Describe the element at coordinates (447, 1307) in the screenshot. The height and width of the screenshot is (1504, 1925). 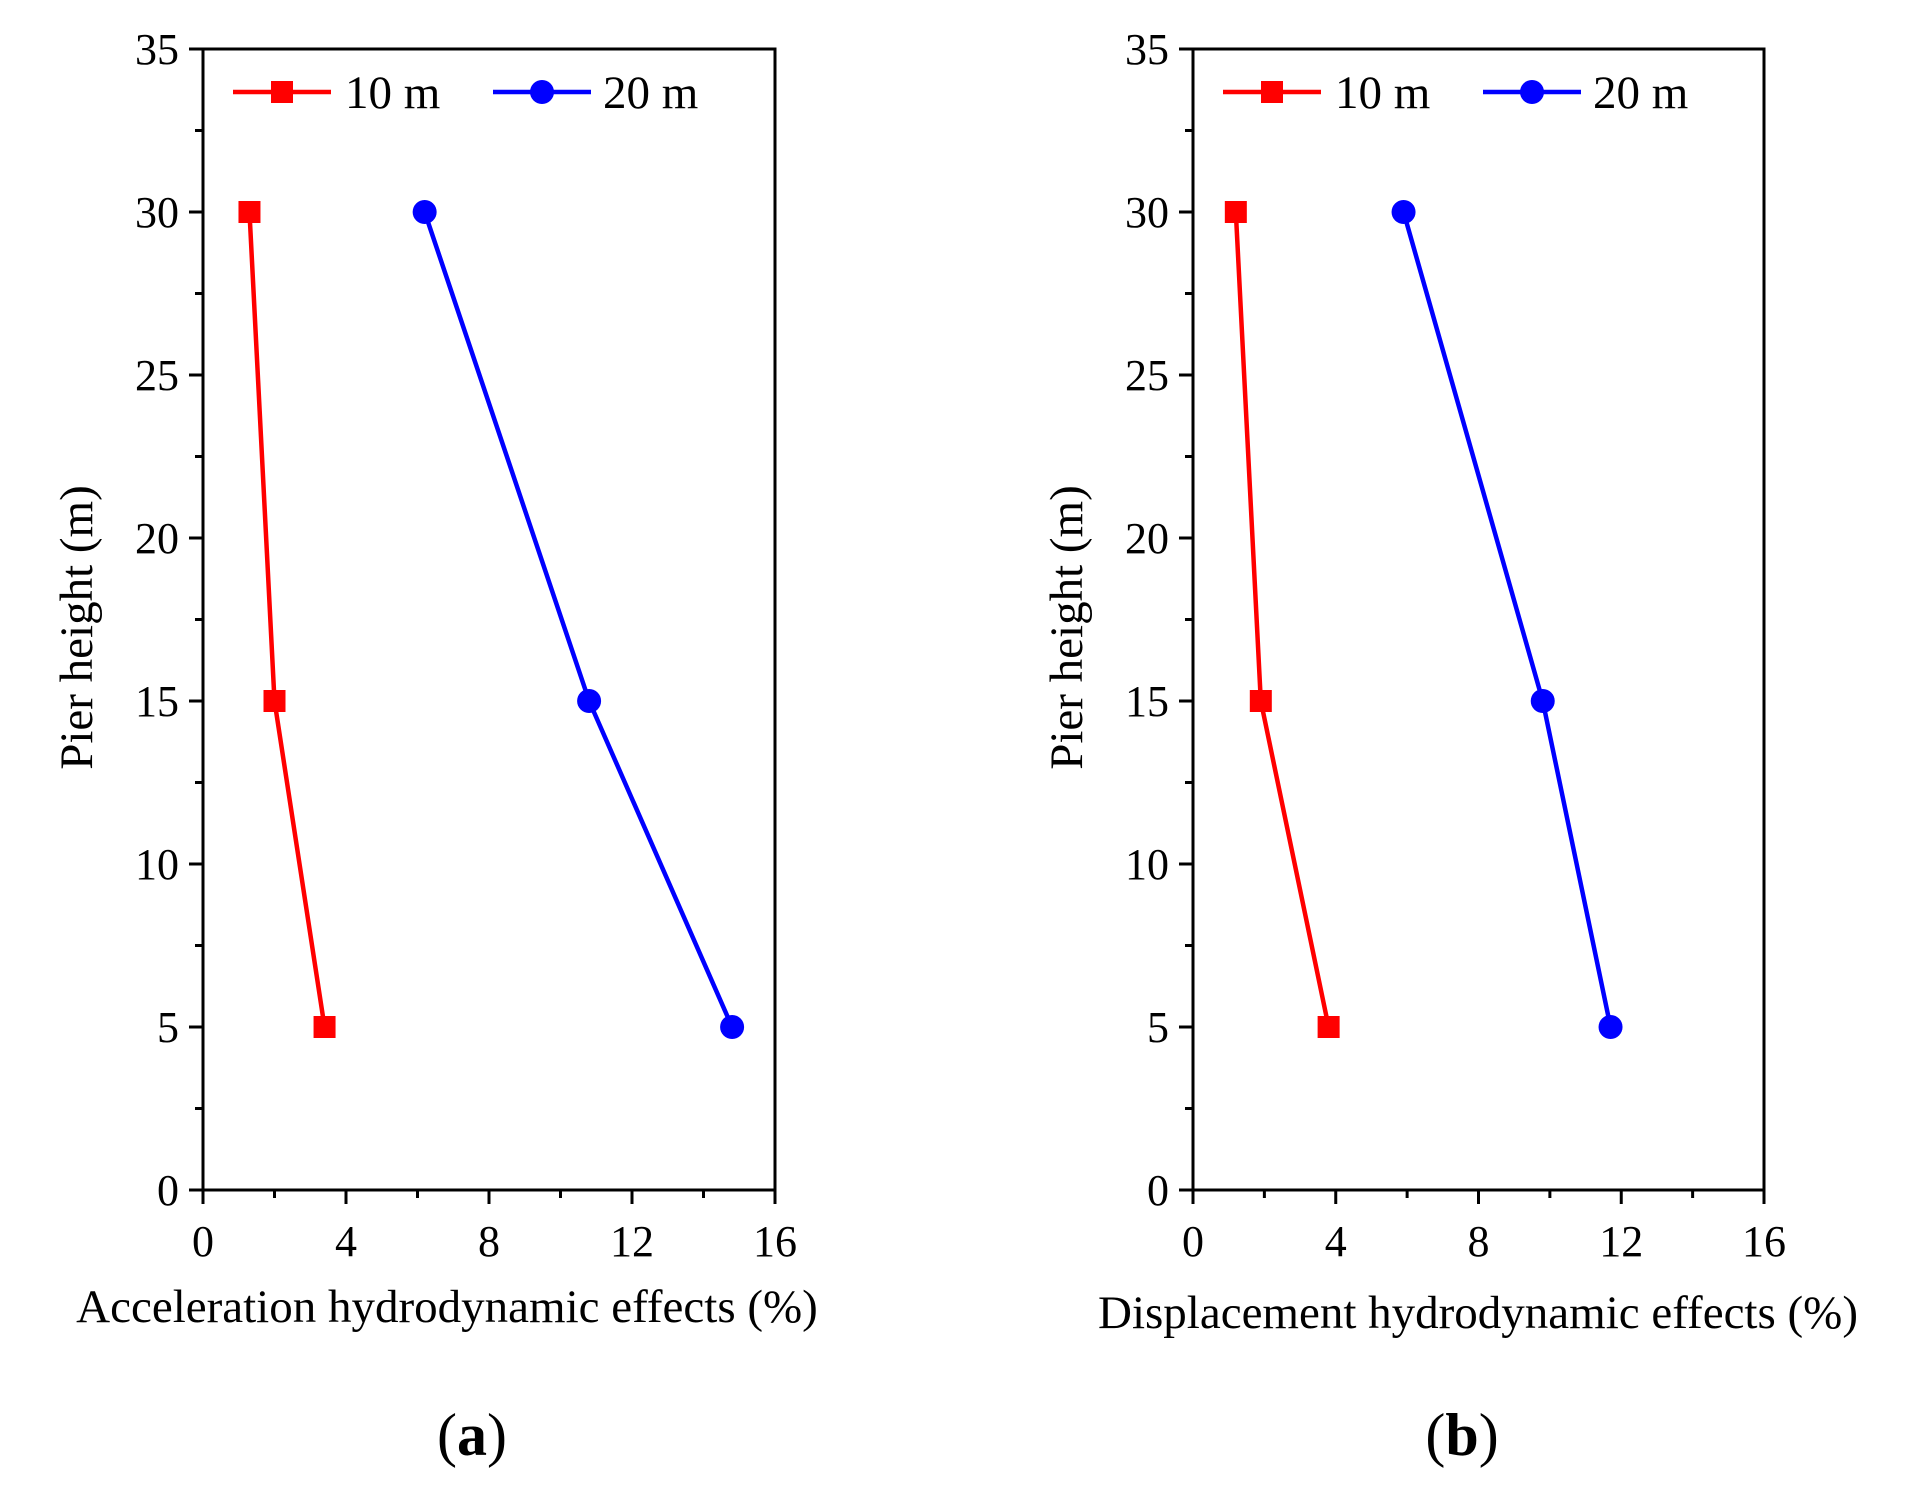
I see `x-axis-label: Acceleration hydrodynamic effects (%)` at that location.